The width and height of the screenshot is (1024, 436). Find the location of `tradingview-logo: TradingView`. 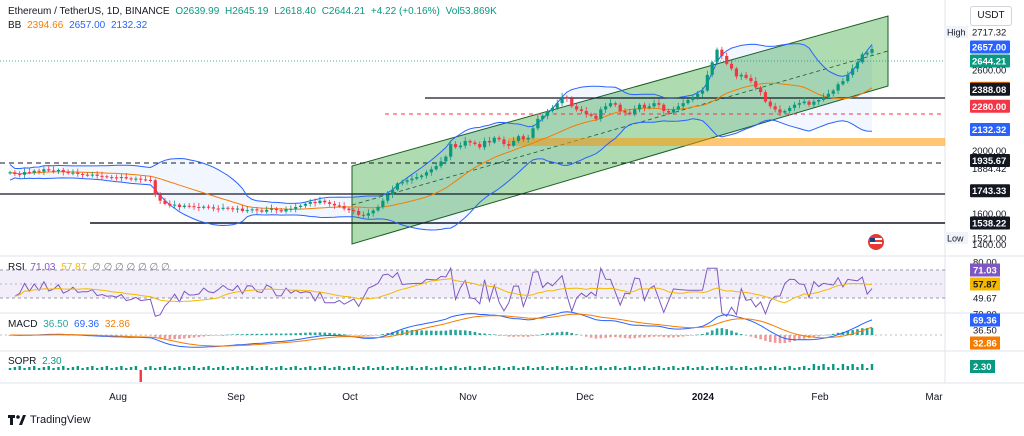

tradingview-logo: TradingView is located at coordinates (49, 420).